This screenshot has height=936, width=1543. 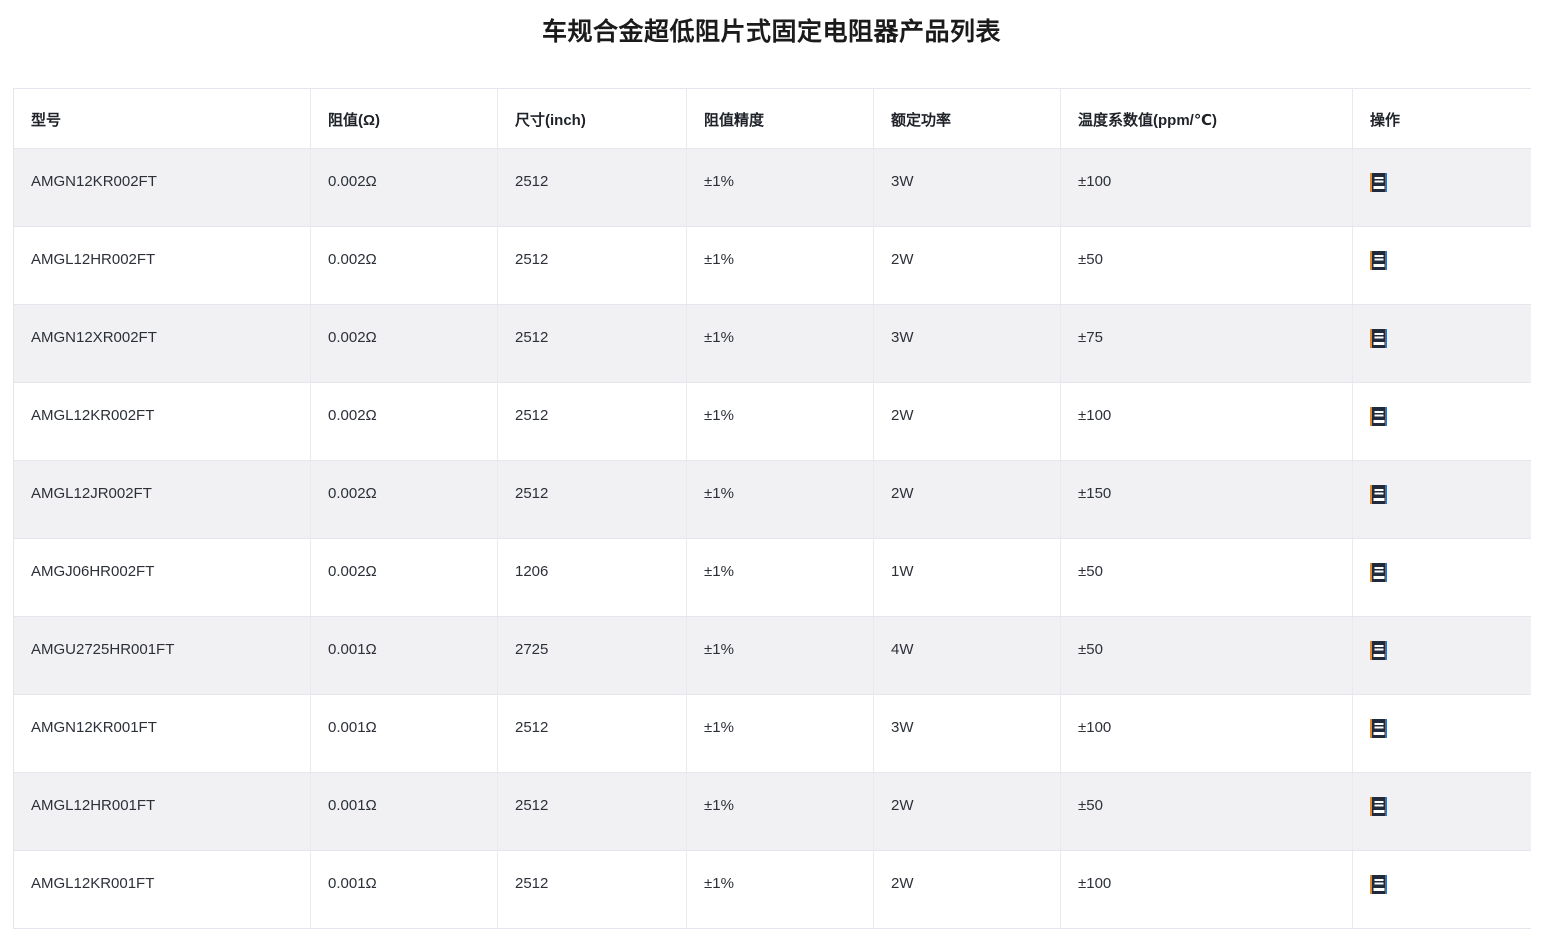 What do you see at coordinates (1206, 499) in the screenshot?
I see `cell-tcr: ±150` at bounding box center [1206, 499].